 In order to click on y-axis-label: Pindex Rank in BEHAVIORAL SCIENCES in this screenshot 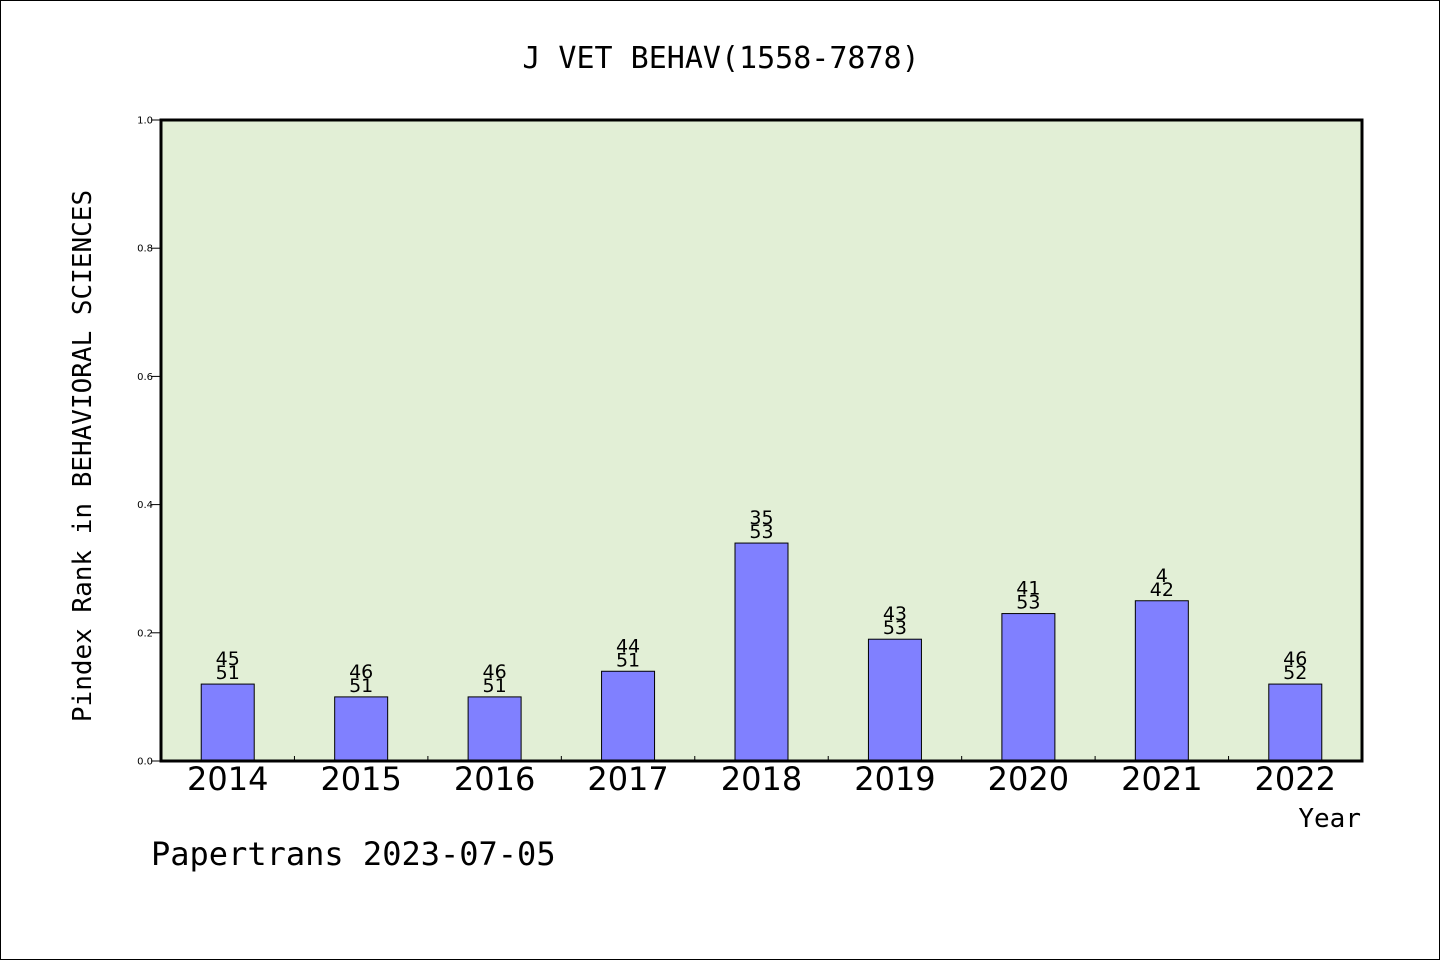, I will do `click(83, 456)`.